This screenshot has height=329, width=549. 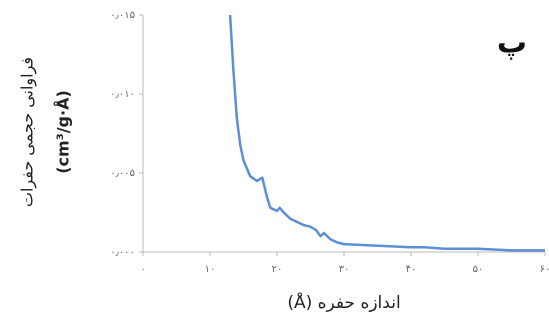 What do you see at coordinates (478, 269) in the screenshot?
I see `x-tick-label: ۵۰` at bounding box center [478, 269].